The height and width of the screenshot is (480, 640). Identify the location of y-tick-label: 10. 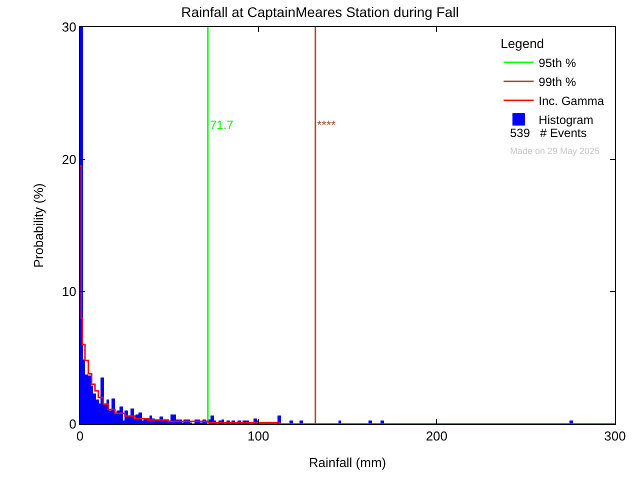
(69, 292).